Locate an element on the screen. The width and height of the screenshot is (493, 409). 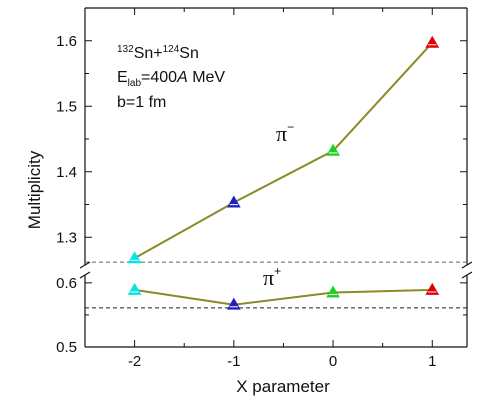
x-tick-label: 0 is located at coordinates (333, 361).